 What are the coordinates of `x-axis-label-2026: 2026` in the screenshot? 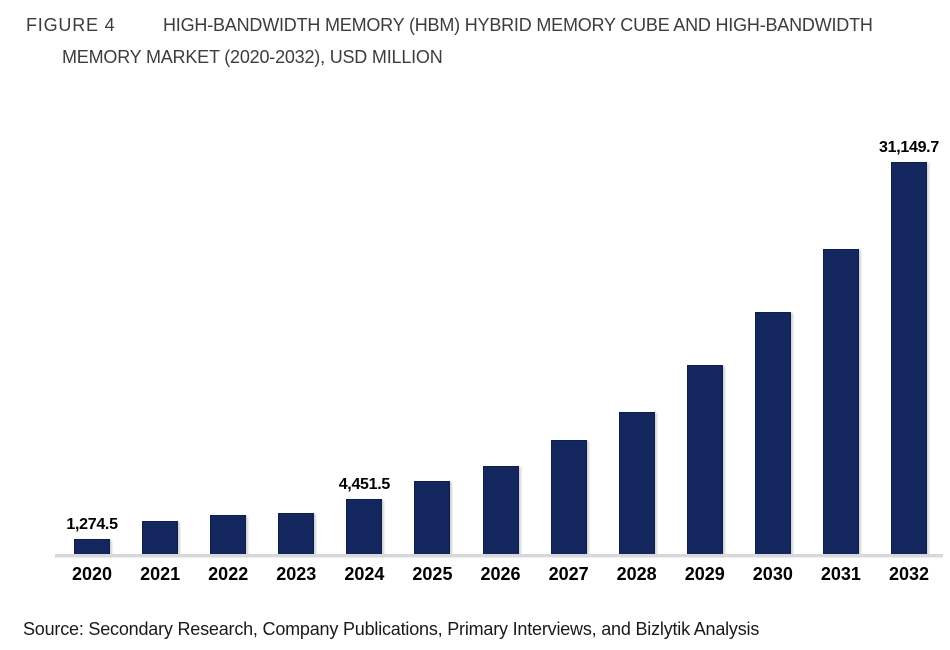 It's located at (500, 574).